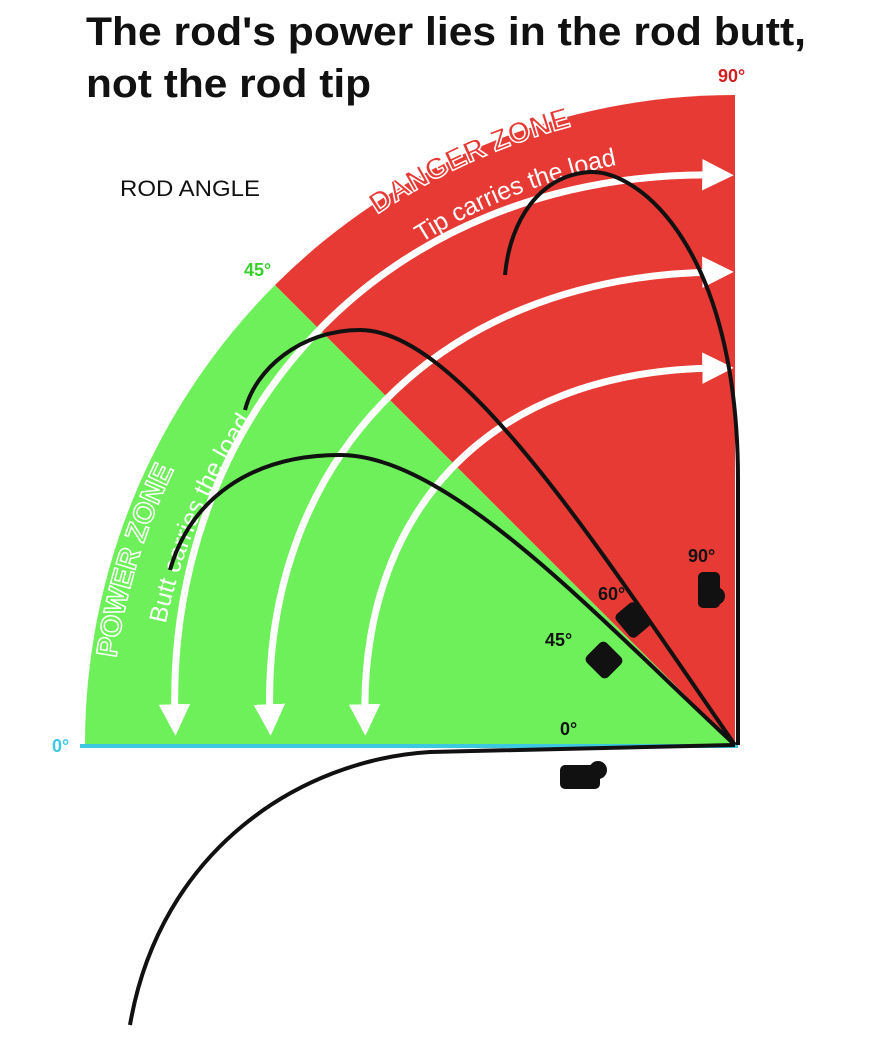 This screenshot has width=880, height=1056. Describe the element at coordinates (228, 84) in the screenshot. I see `title-line: not the rod tip` at that location.